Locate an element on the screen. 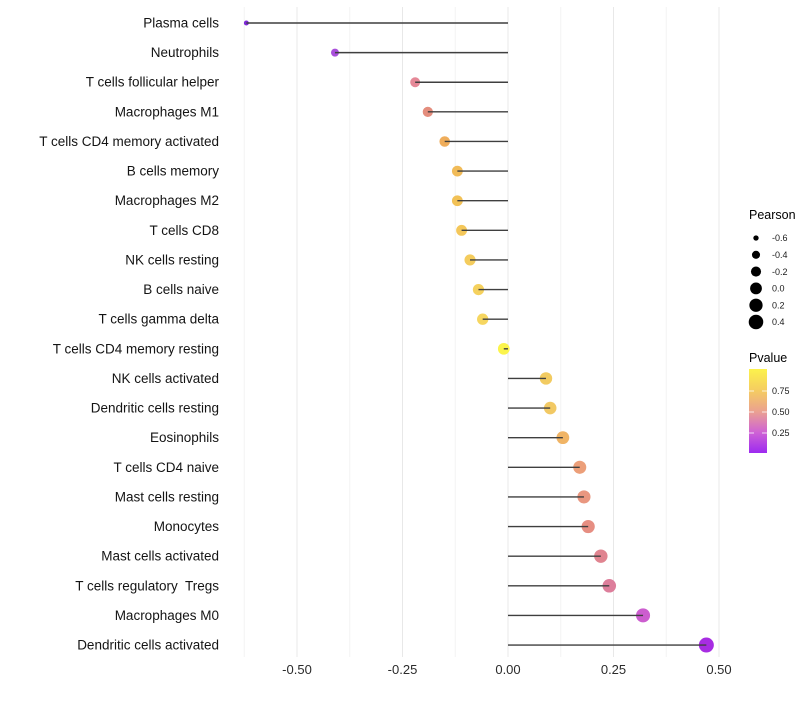  category-label: T cells regulatory Tregs is located at coordinates (147, 585).